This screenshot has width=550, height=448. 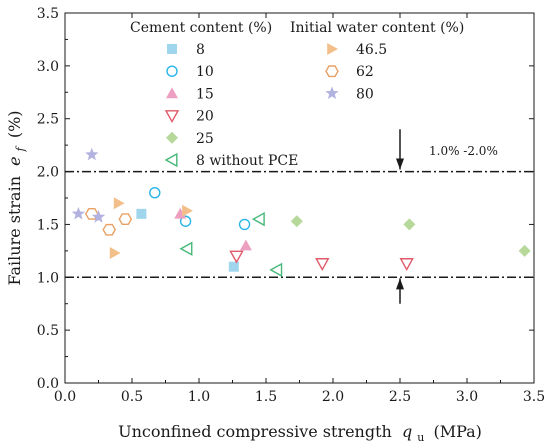 What do you see at coordinates (400, 397) in the screenshot?
I see `x-tick-label: 2.5` at bounding box center [400, 397].